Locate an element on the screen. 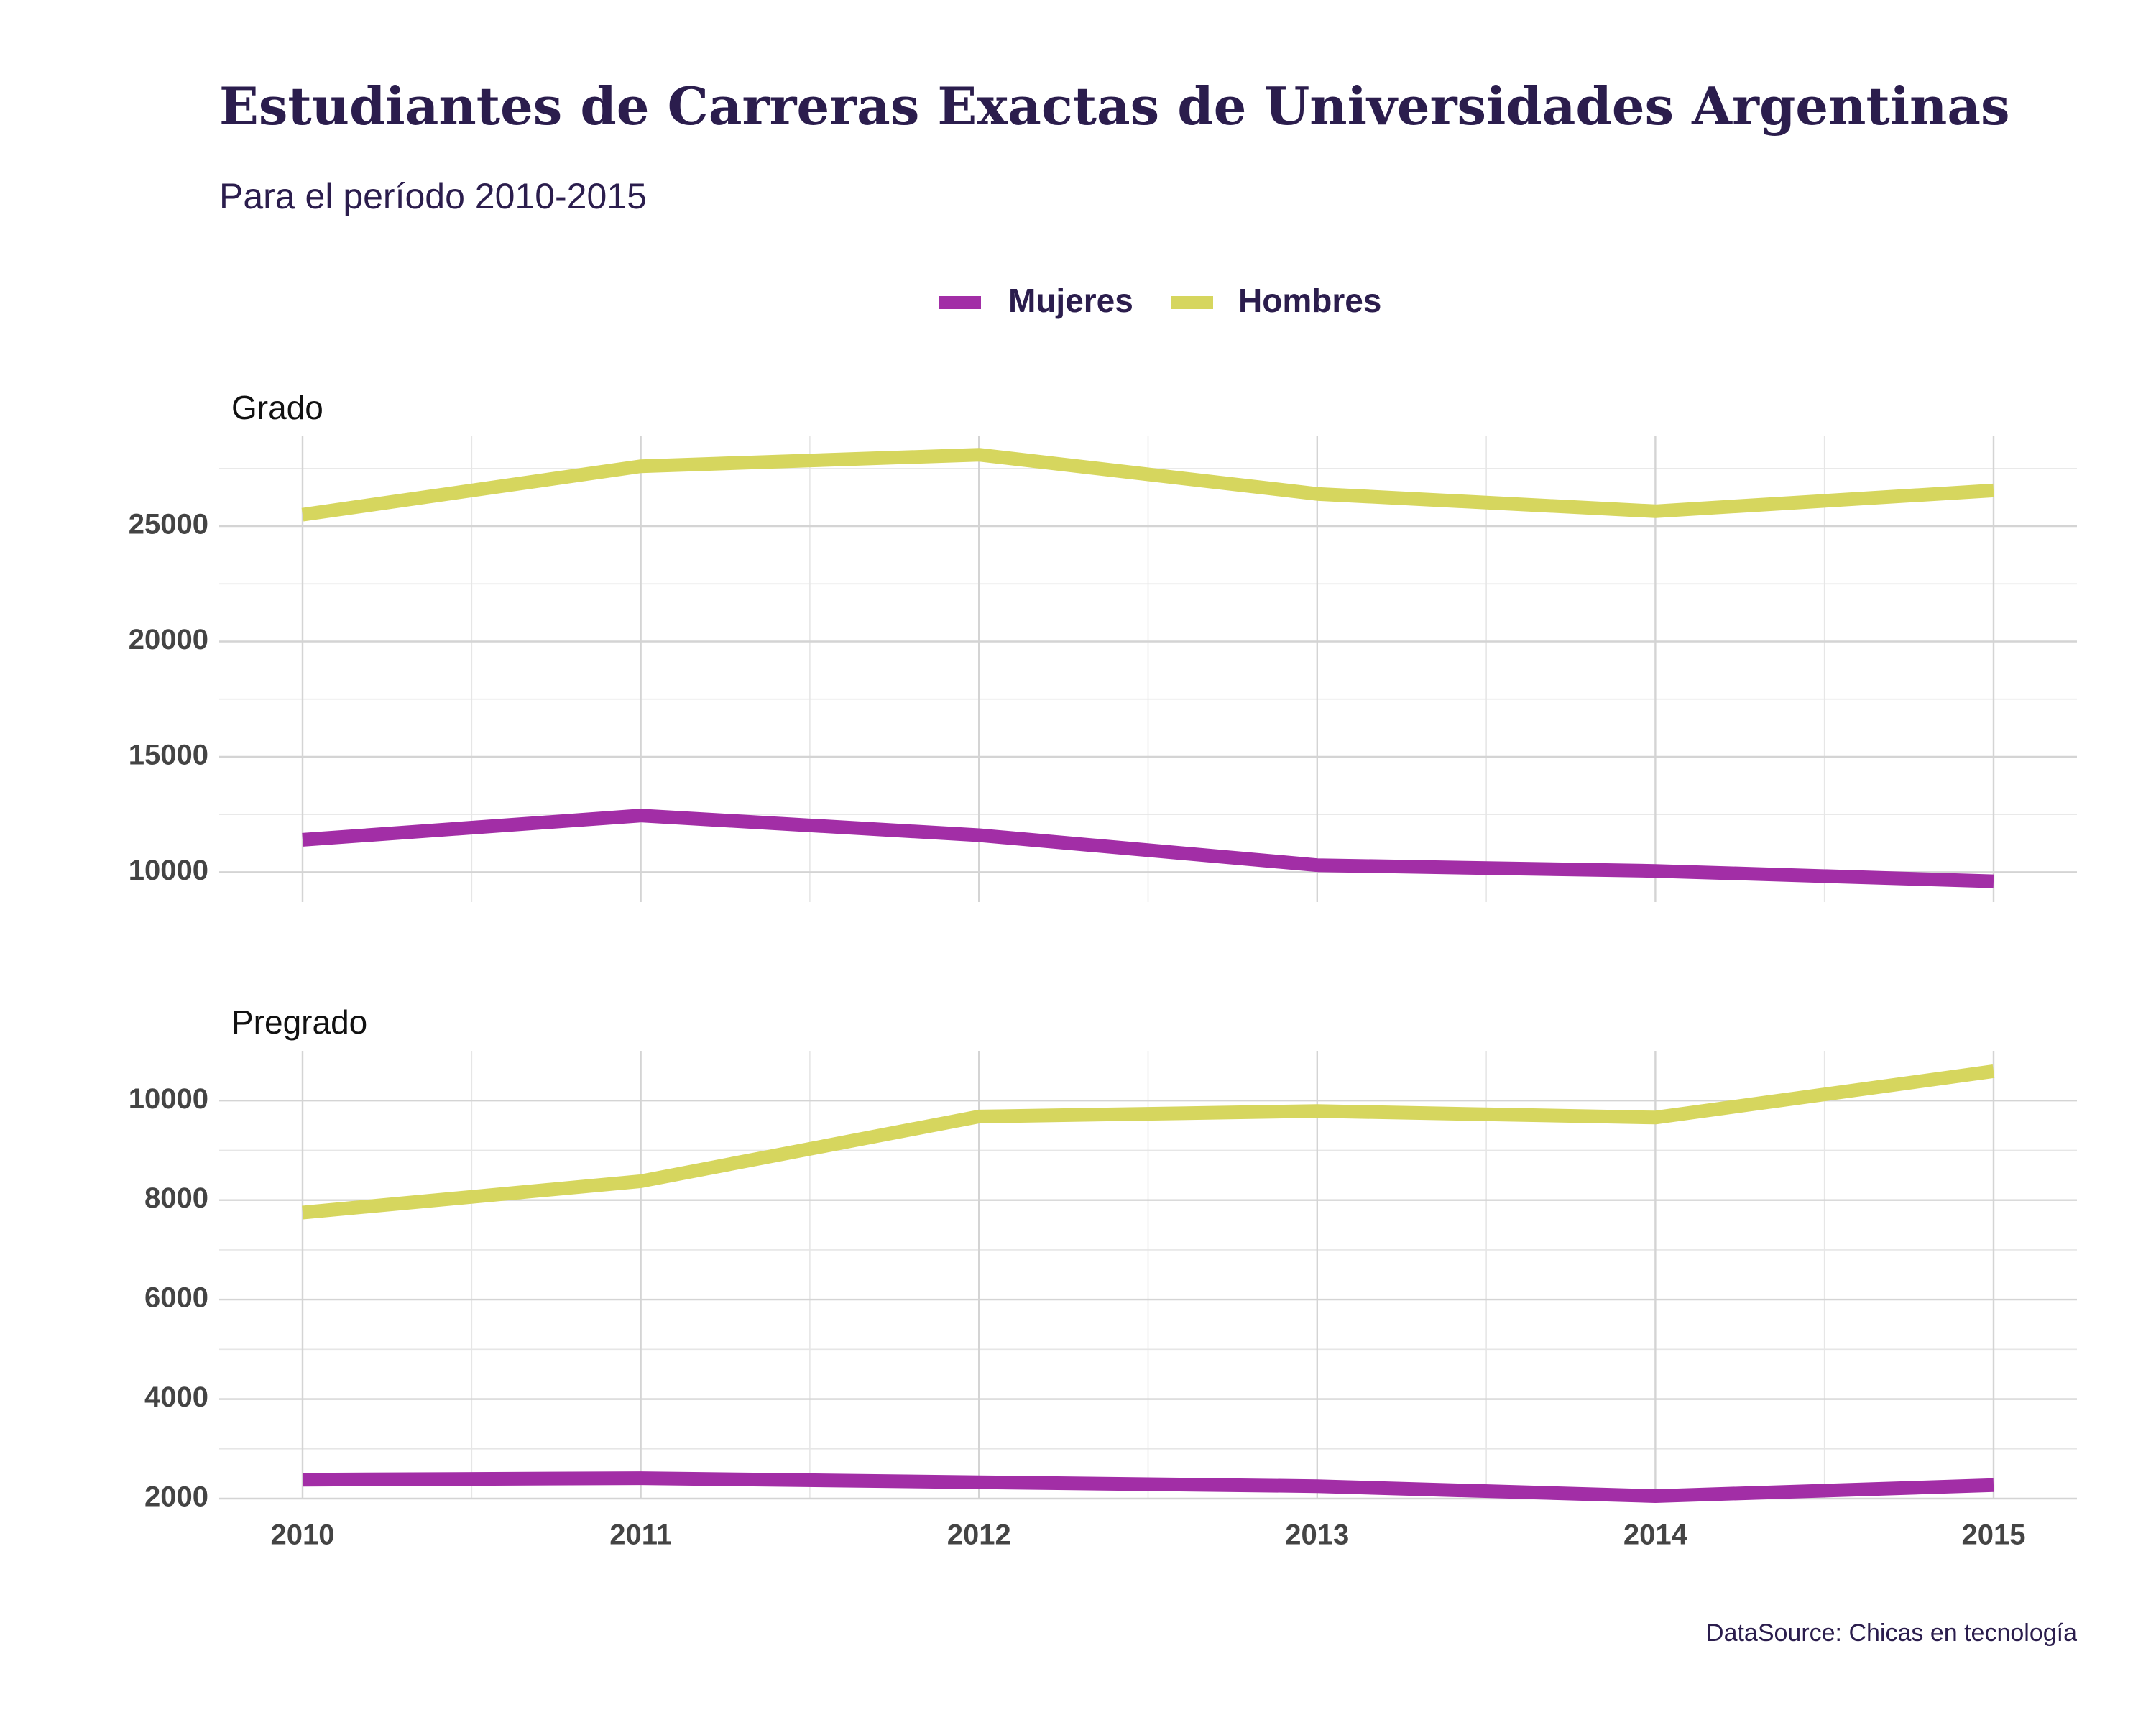  panel-title-pregrado: Pregrado is located at coordinates (299, 1022).